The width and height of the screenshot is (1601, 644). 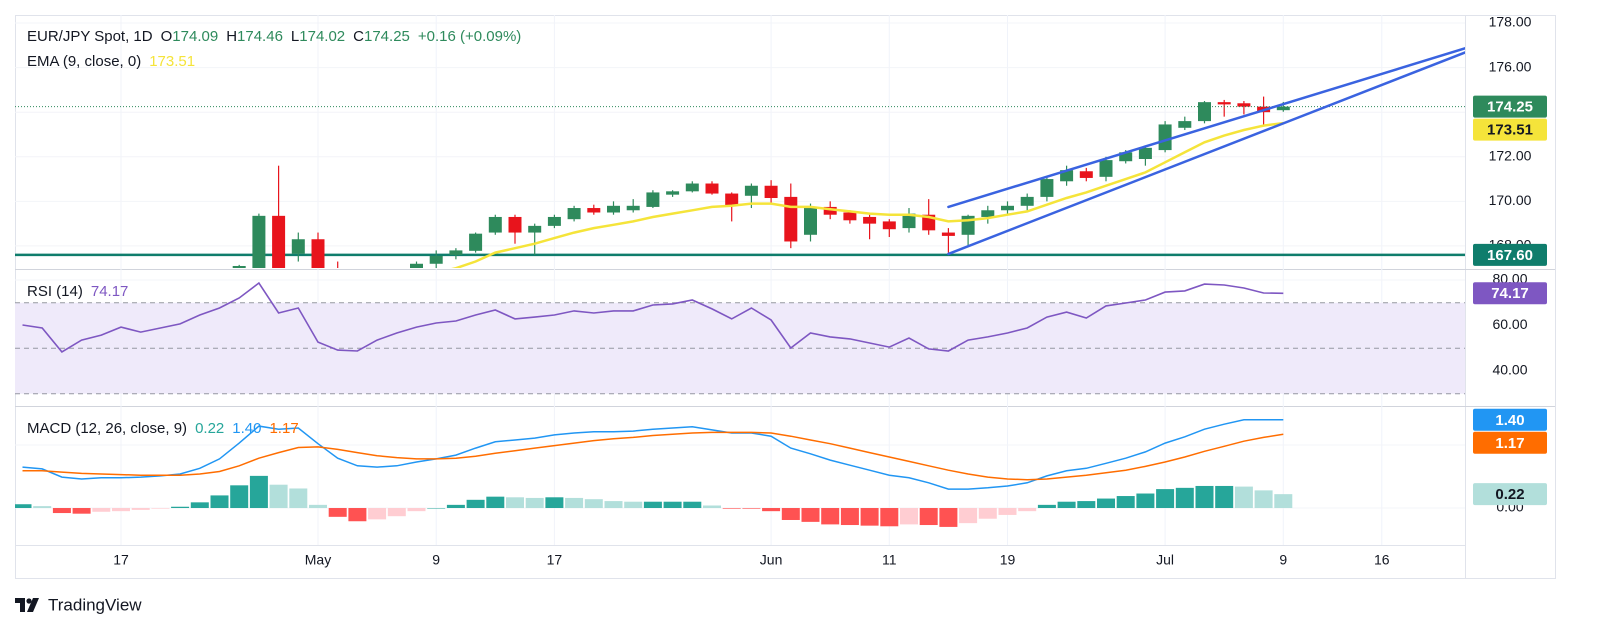 I want to click on histogram-value-label-box, so click(x=1510, y=494).